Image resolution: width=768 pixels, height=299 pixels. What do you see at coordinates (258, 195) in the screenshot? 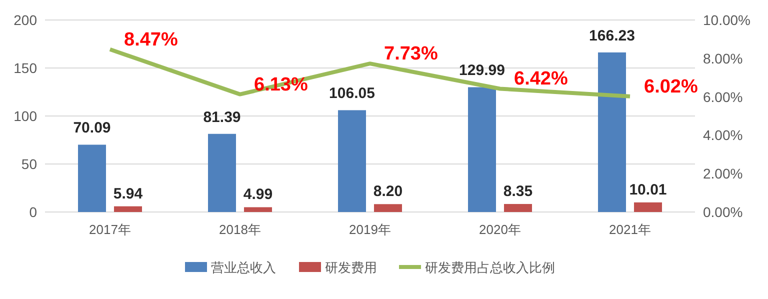
I see `data-label: 4.99` at bounding box center [258, 195].